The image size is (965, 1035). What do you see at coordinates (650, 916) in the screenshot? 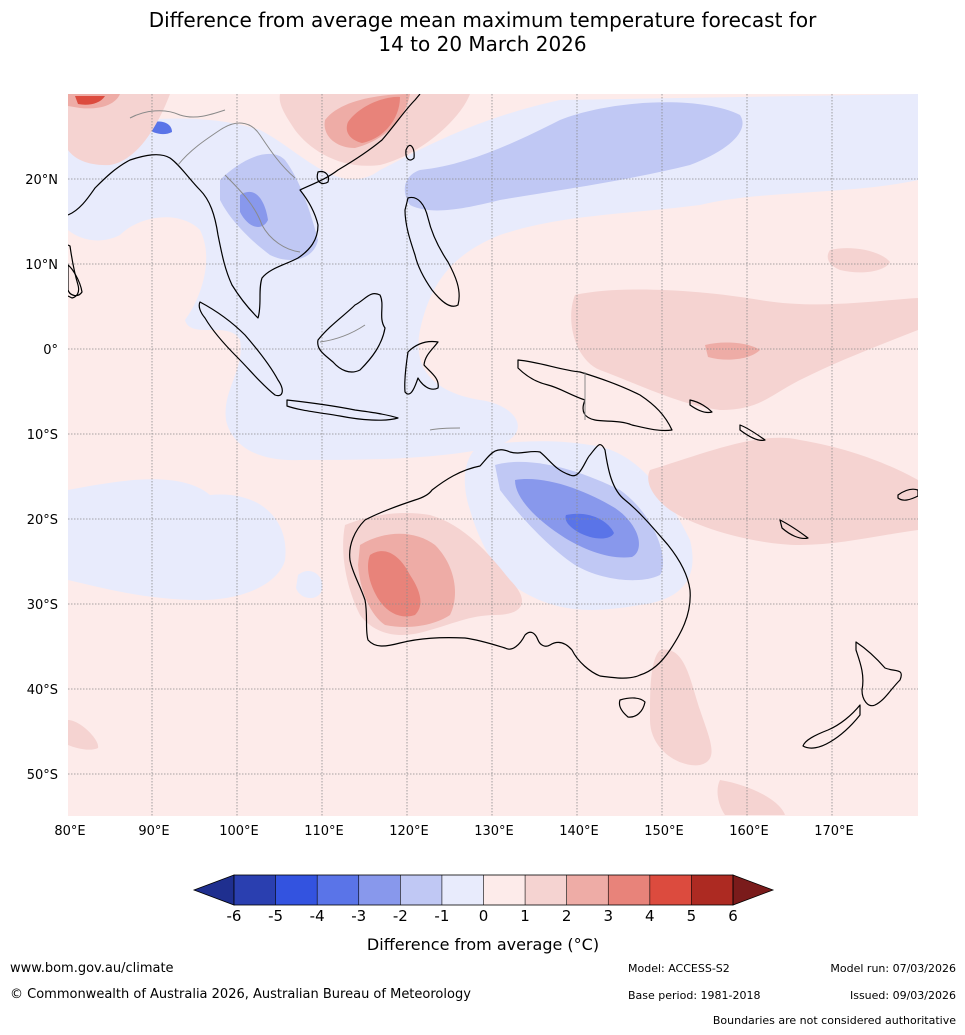
I see `colorbar-tick-label: 4` at bounding box center [650, 916].